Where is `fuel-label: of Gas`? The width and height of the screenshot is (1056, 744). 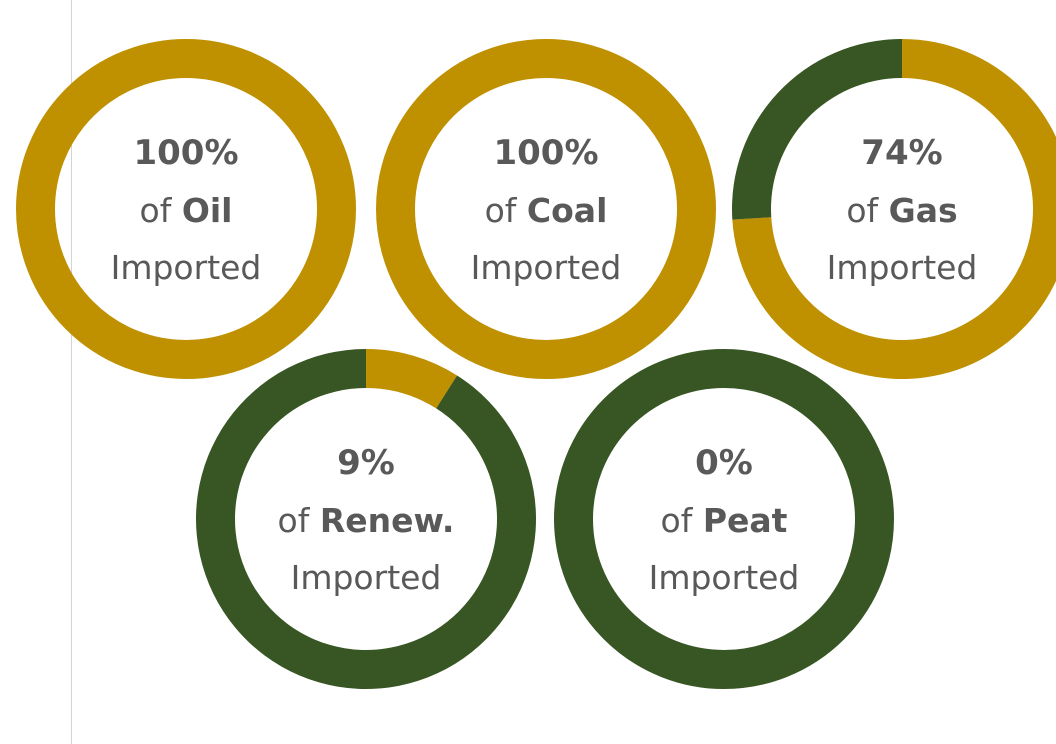
fuel-label: of Gas is located at coordinates (901, 210).